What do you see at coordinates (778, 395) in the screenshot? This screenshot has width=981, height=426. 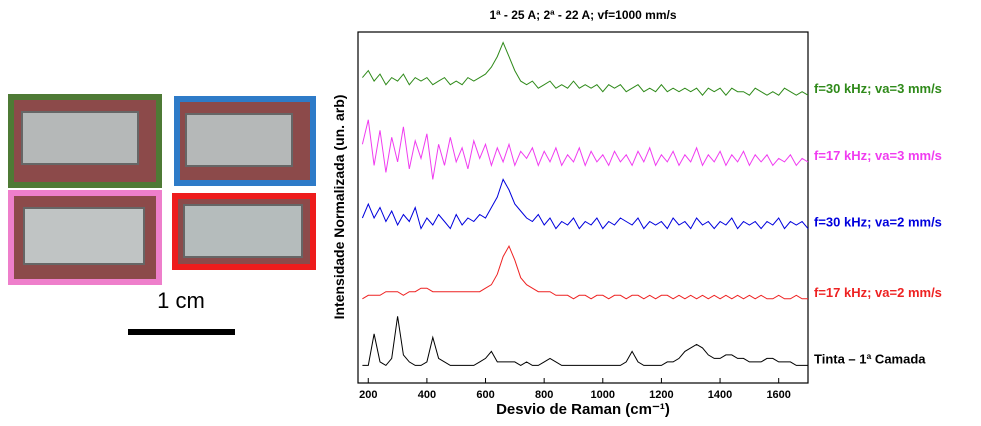 I see `x-tick-label: 1600` at bounding box center [778, 395].